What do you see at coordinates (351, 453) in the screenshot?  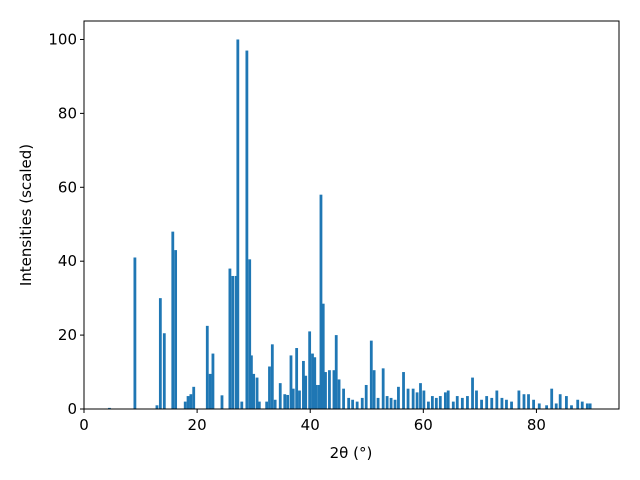 I see `x-axis-label: 2θ (°)` at bounding box center [351, 453].